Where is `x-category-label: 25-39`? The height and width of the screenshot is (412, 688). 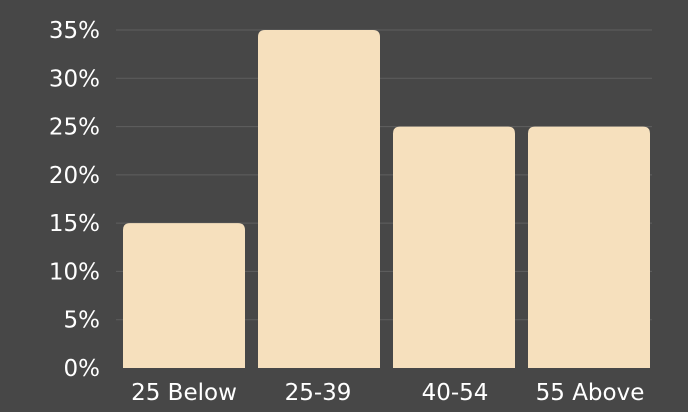
x-category-label: 25-39 is located at coordinates (318, 393).